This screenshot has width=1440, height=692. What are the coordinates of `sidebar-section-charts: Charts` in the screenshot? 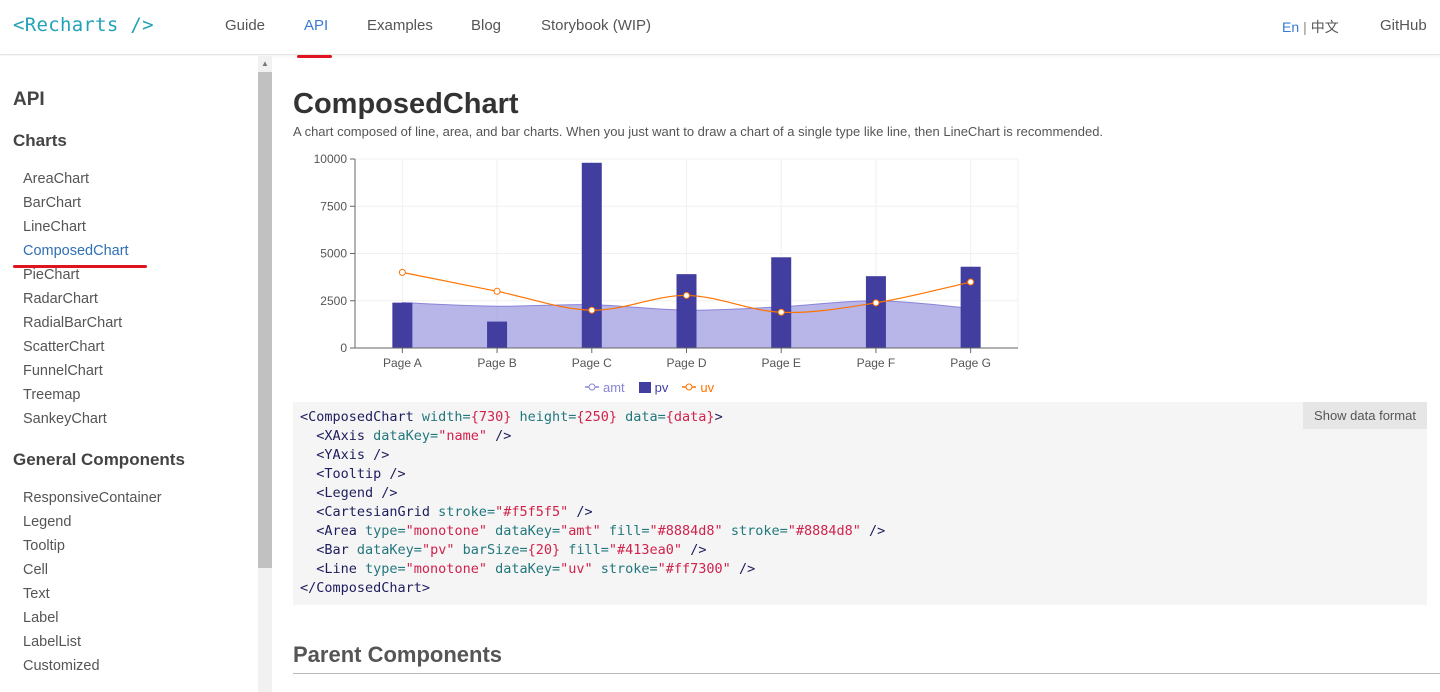 It's located at (40, 140).